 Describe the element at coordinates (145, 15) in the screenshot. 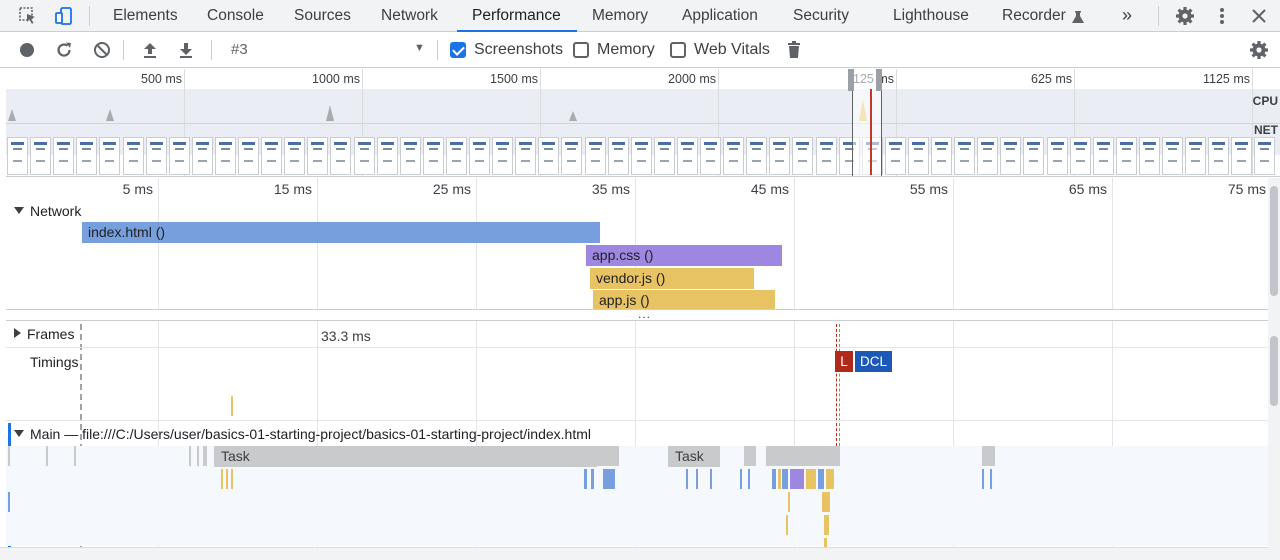

I see `tab-elements: Elements` at that location.